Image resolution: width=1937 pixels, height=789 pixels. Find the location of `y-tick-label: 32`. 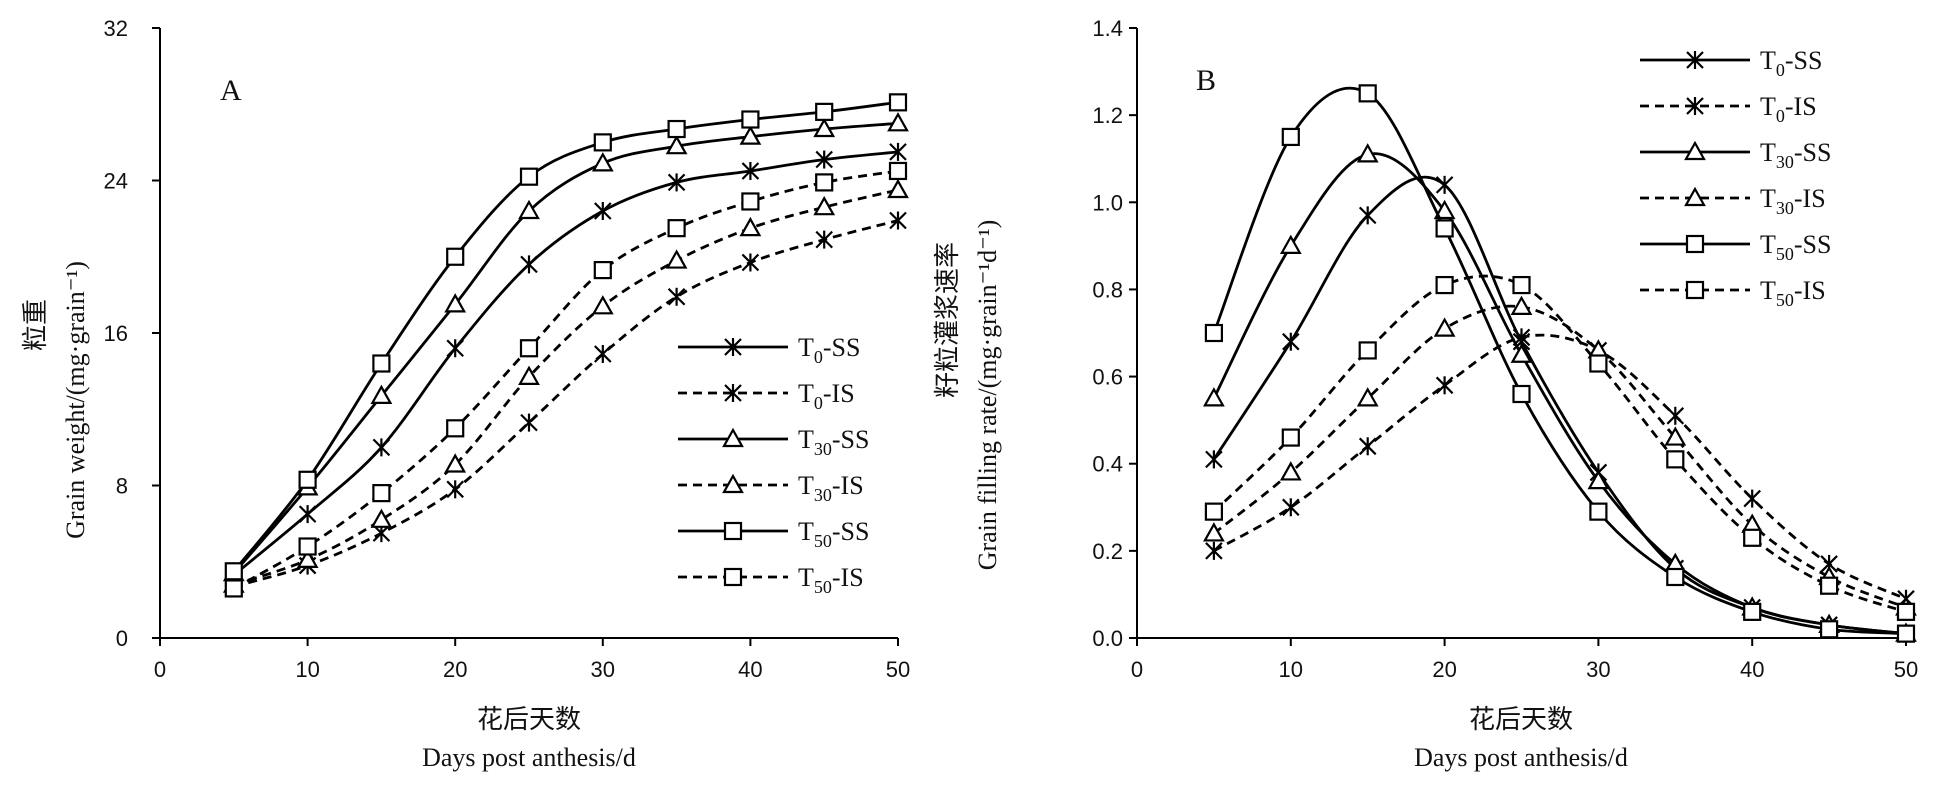

y-tick-label: 32 is located at coordinates (116, 28).